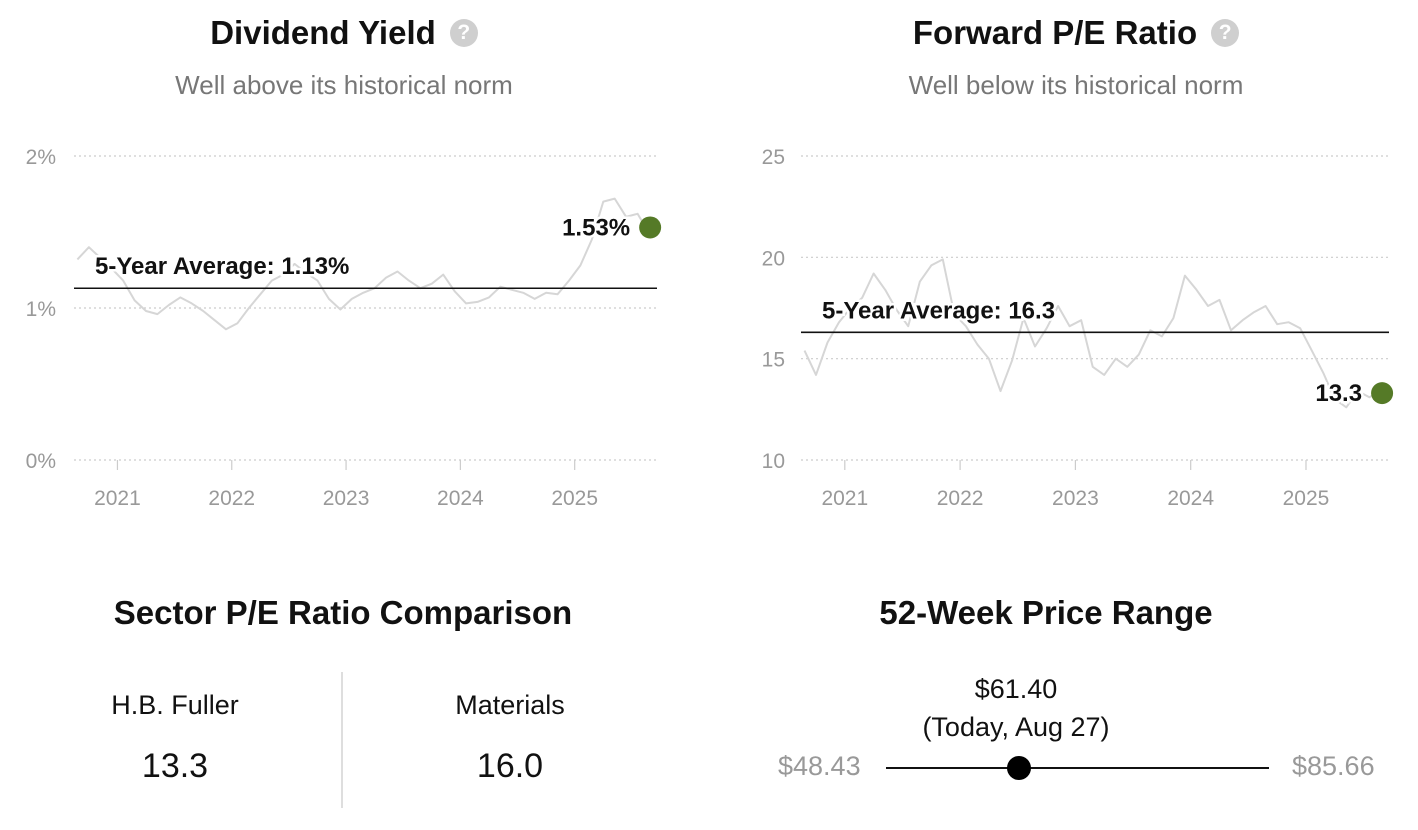 This screenshot has height=830, width=1418. What do you see at coordinates (343, 612) in the screenshot?
I see `sector-pe-title: Sector P/E Ratio Comparison` at bounding box center [343, 612].